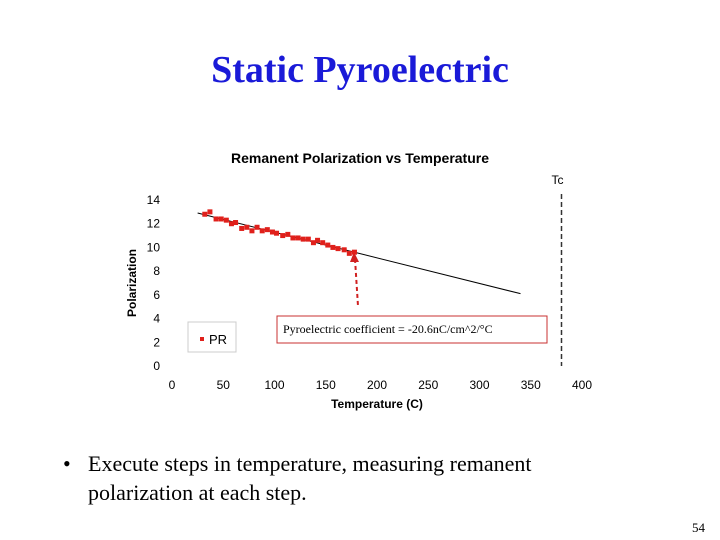 The height and width of the screenshot is (540, 720). Describe the element at coordinates (531, 385) in the screenshot. I see `x-tick-label: 350` at that location.